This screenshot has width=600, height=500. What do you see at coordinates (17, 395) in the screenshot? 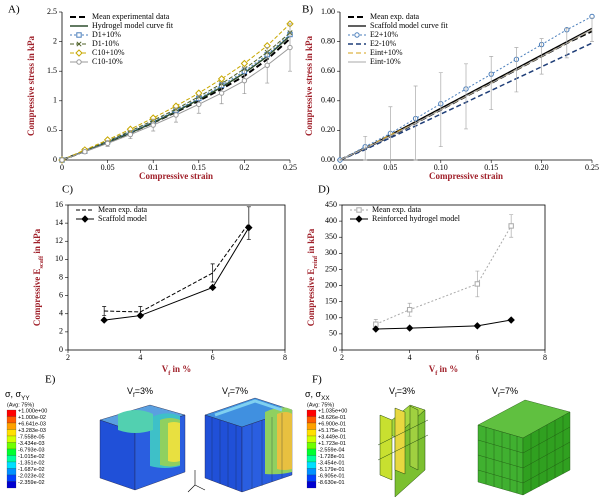
I see `contour-title: σ, σYY` at bounding box center [17, 395].